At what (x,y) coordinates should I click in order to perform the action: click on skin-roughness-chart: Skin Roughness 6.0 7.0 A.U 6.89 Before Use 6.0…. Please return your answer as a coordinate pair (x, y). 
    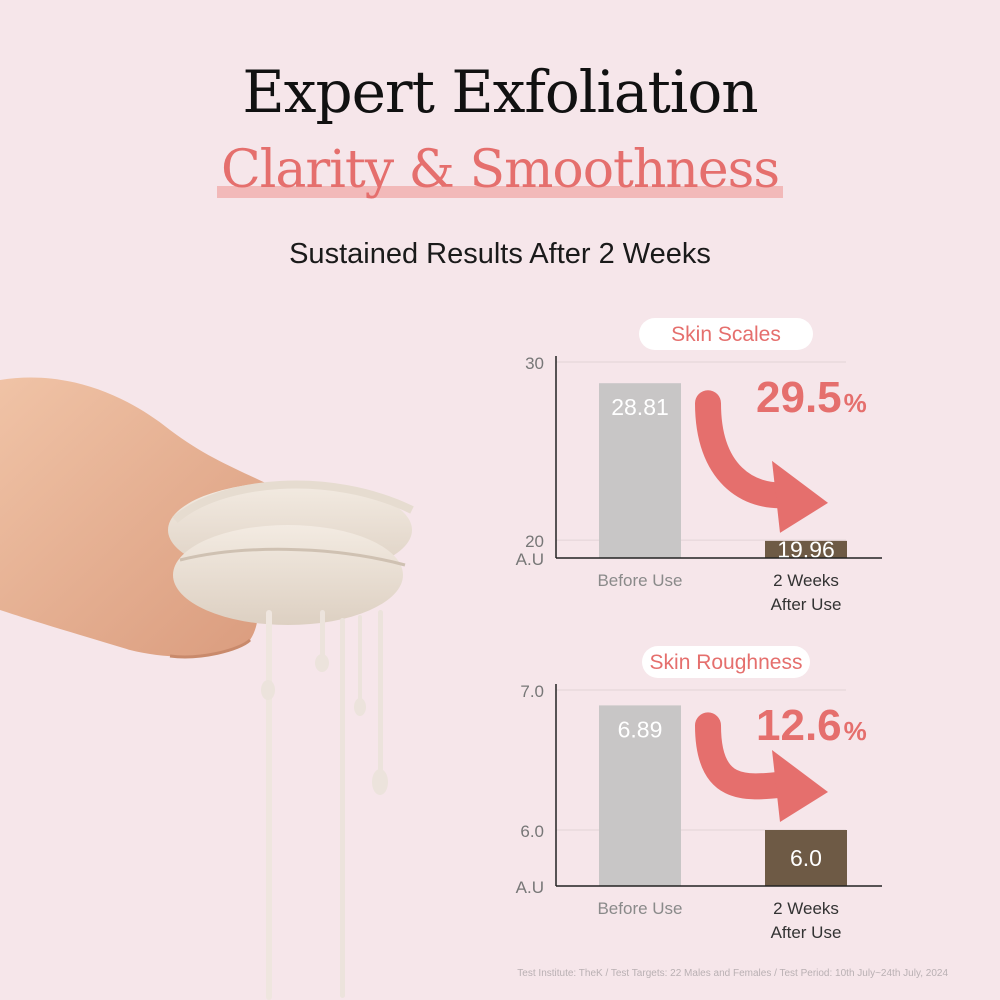
    Looking at the image, I should click on (699, 794).